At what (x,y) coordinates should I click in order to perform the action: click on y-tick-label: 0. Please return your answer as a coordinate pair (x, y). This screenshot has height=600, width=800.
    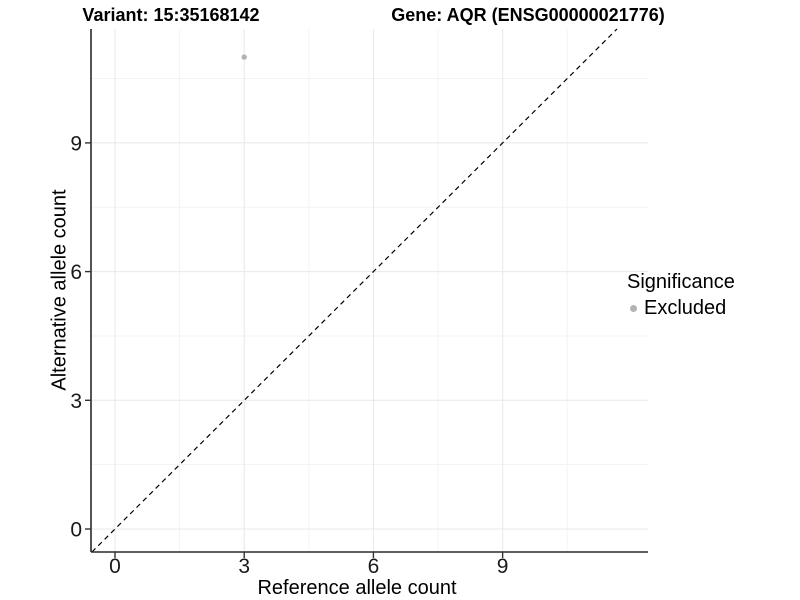
    Looking at the image, I should click on (76, 530).